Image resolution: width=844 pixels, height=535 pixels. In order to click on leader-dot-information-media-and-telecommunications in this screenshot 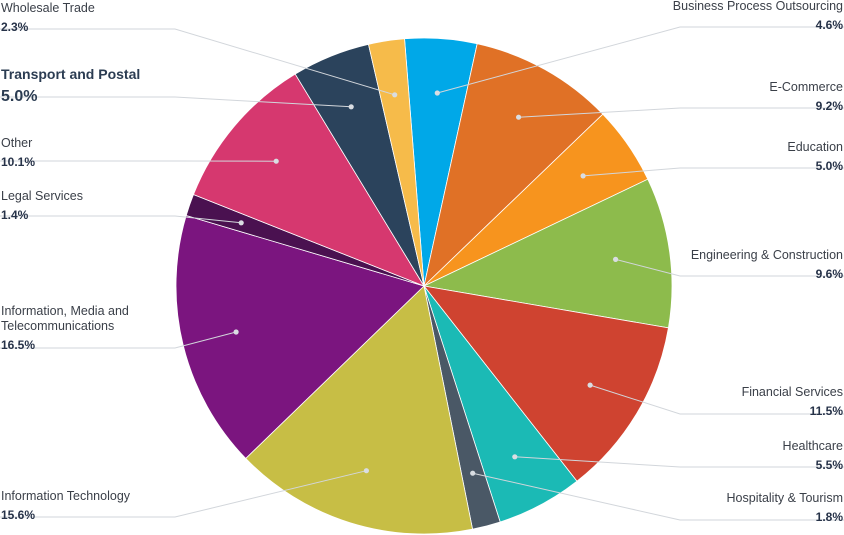, I will do `click(236, 332)`.